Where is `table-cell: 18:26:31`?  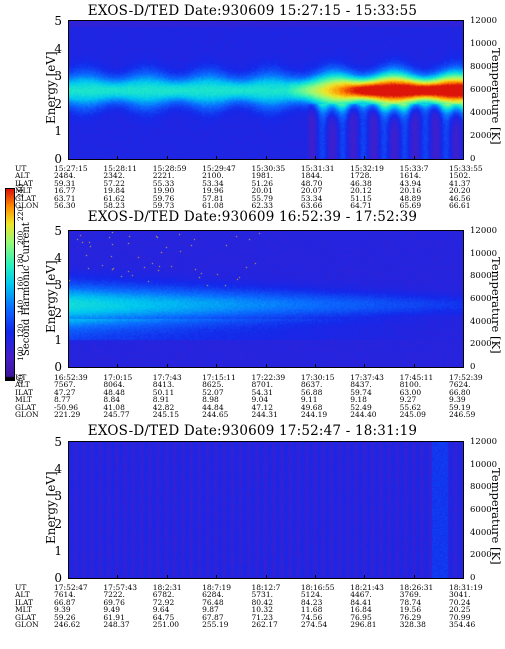 table-cell: 18:26:31 is located at coordinates (416, 587).